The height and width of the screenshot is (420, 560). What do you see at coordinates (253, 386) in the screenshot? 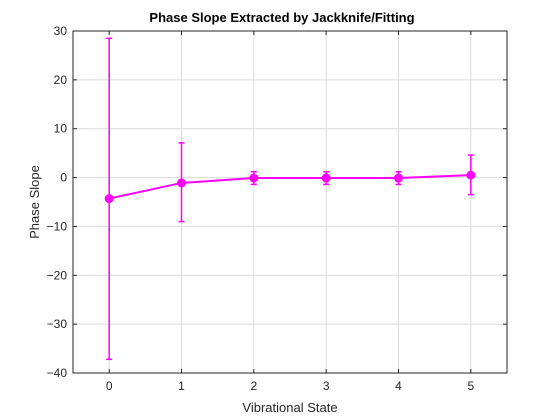
I see `x-tick-label-2: 2` at bounding box center [253, 386].